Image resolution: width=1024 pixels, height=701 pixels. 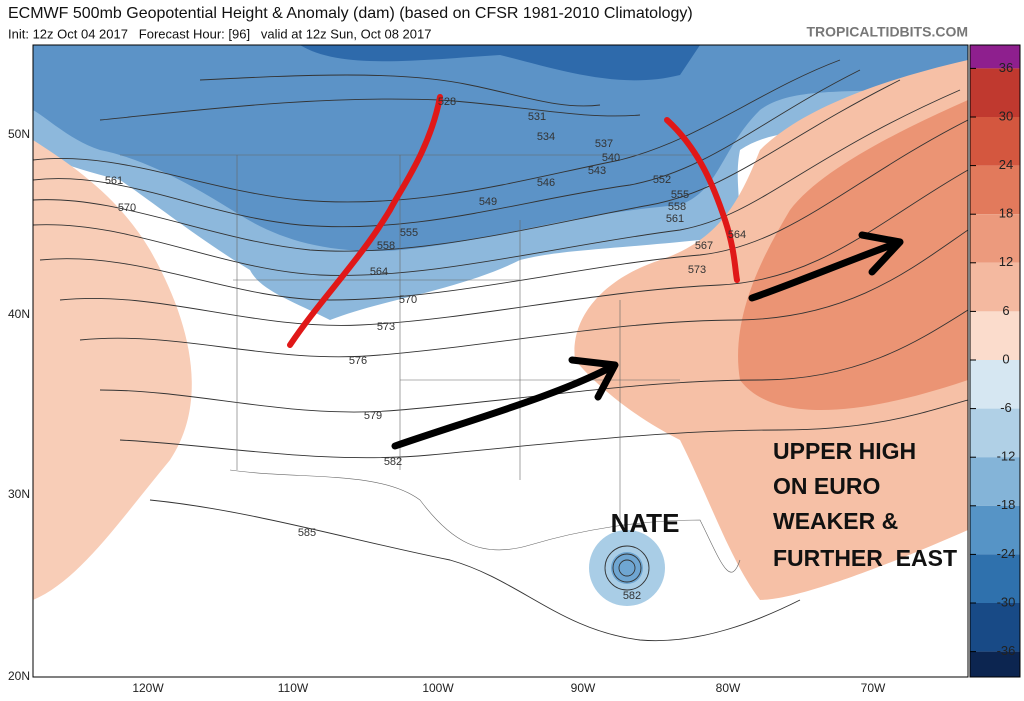 What do you see at coordinates (1006, 67) in the screenshot?
I see `colorbar-label: 36` at bounding box center [1006, 67].